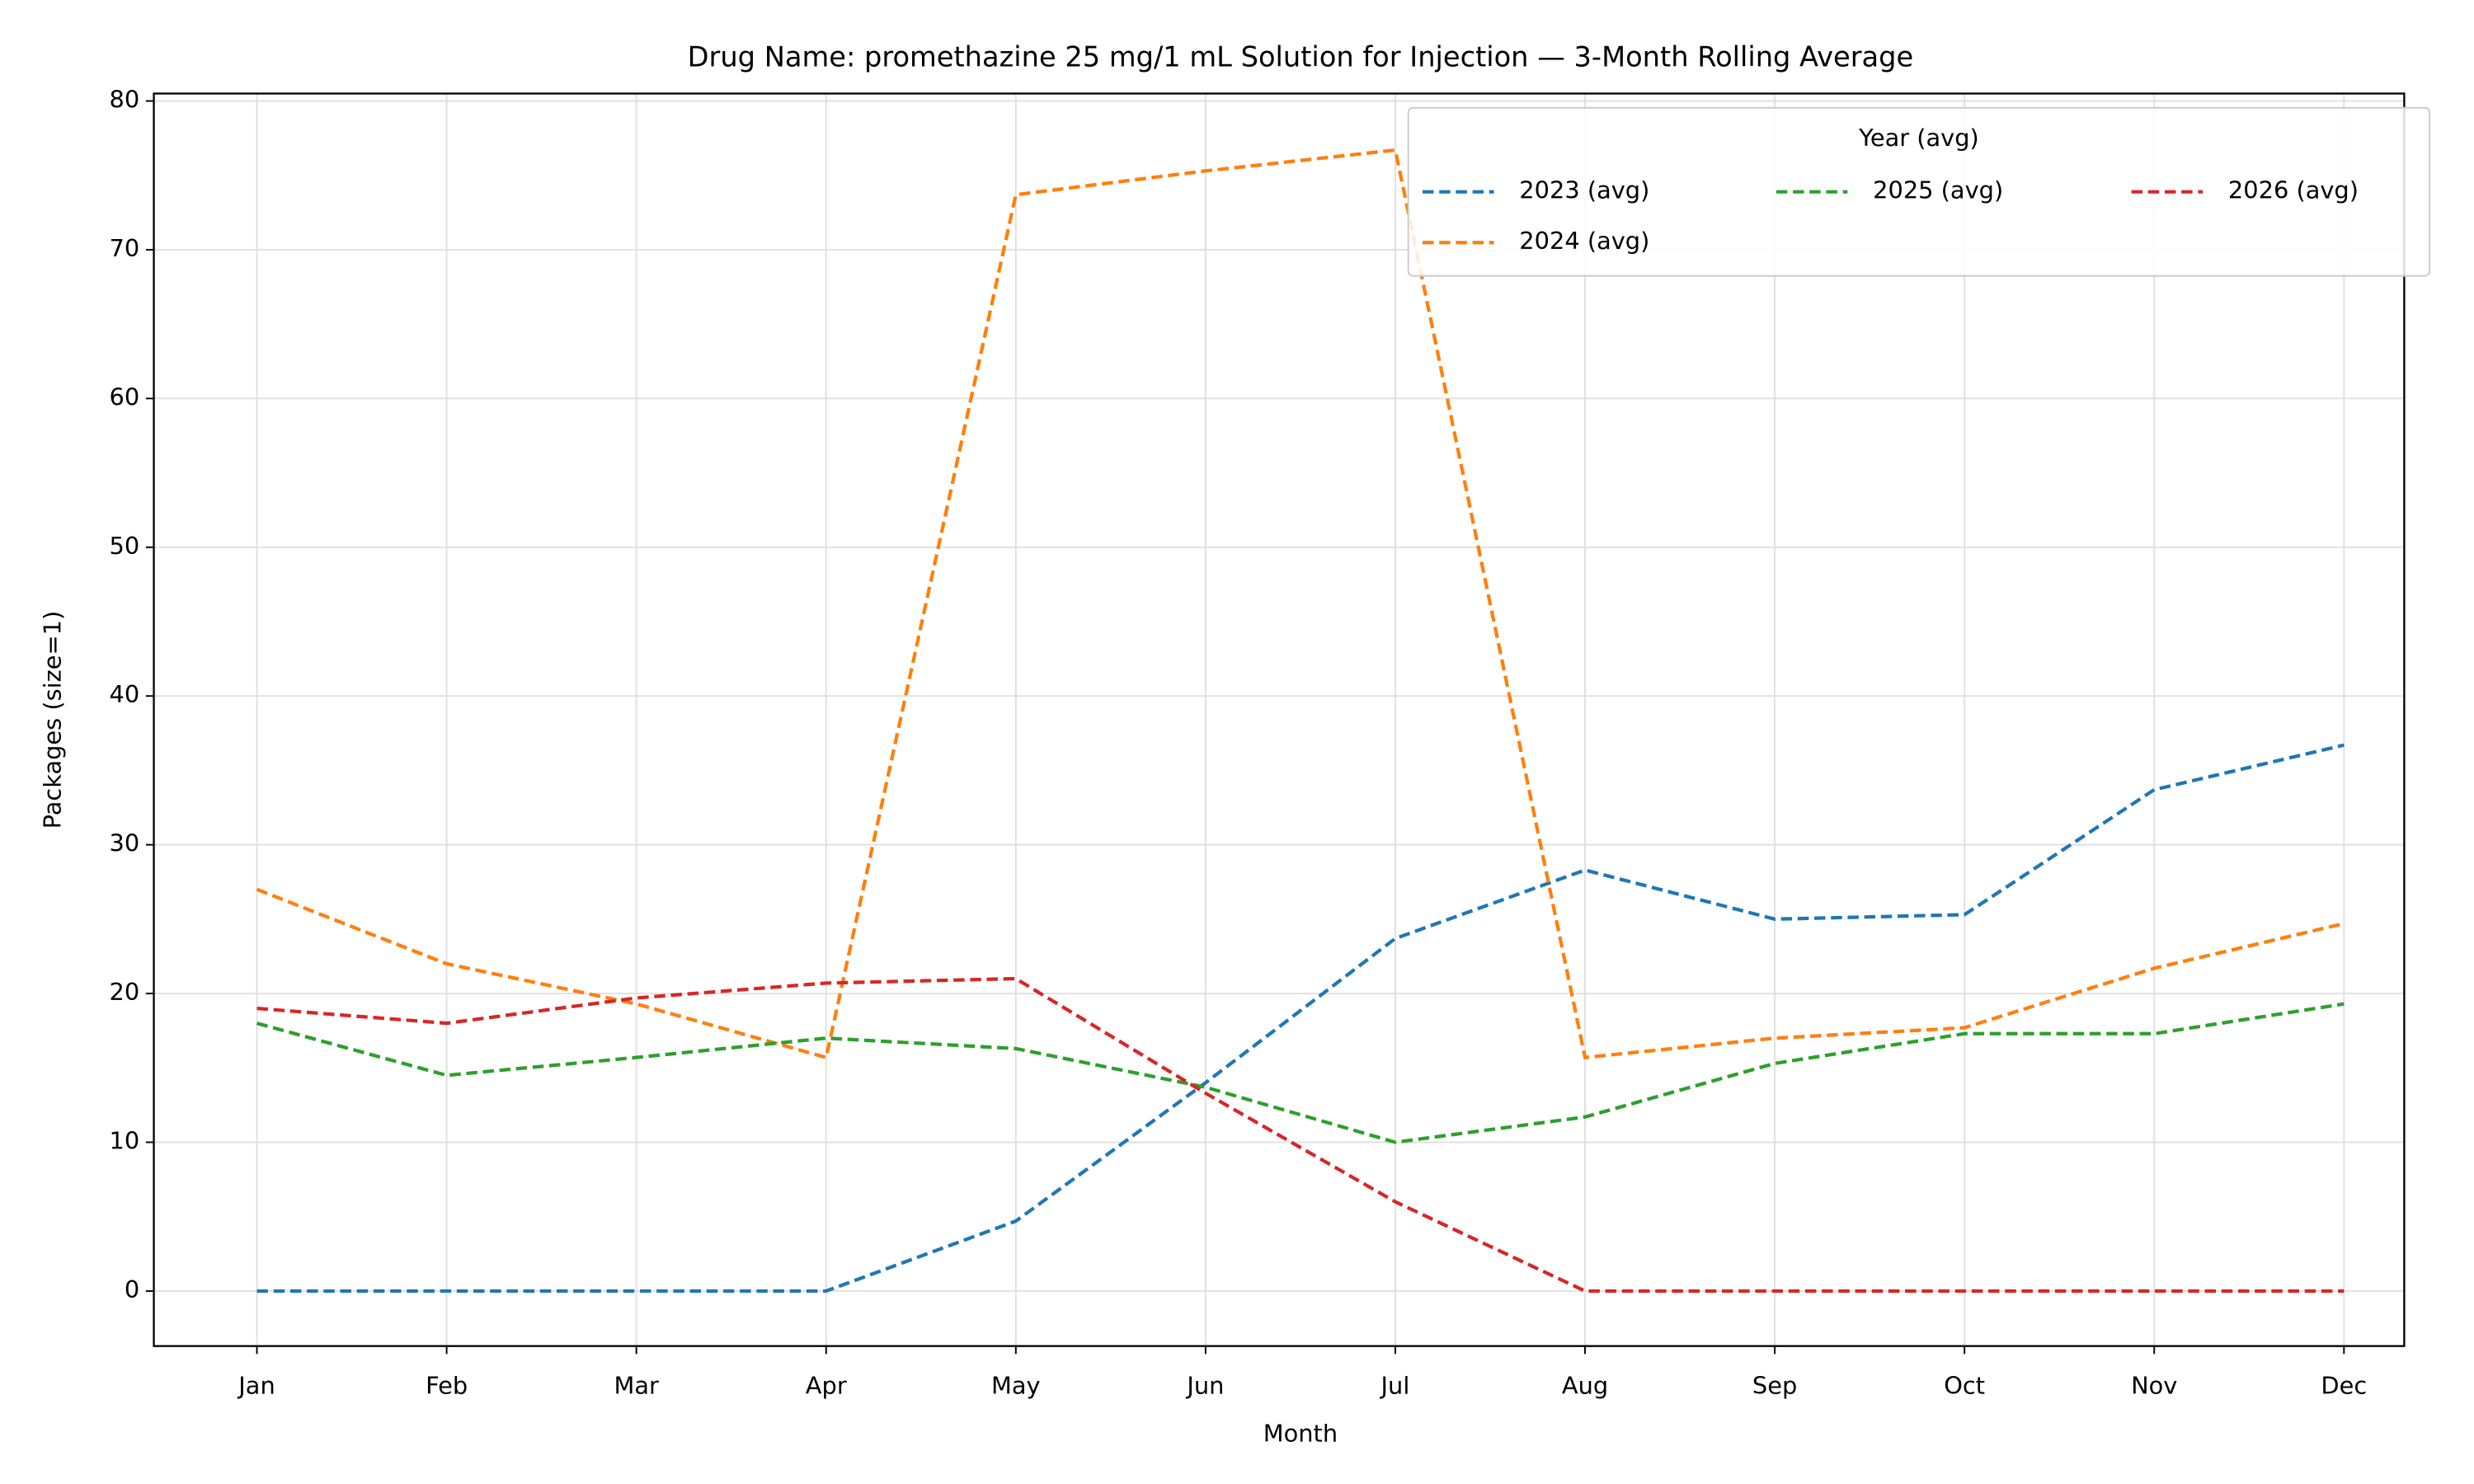  I want to click on x-tick-label: Dec, so click(2344, 1386).